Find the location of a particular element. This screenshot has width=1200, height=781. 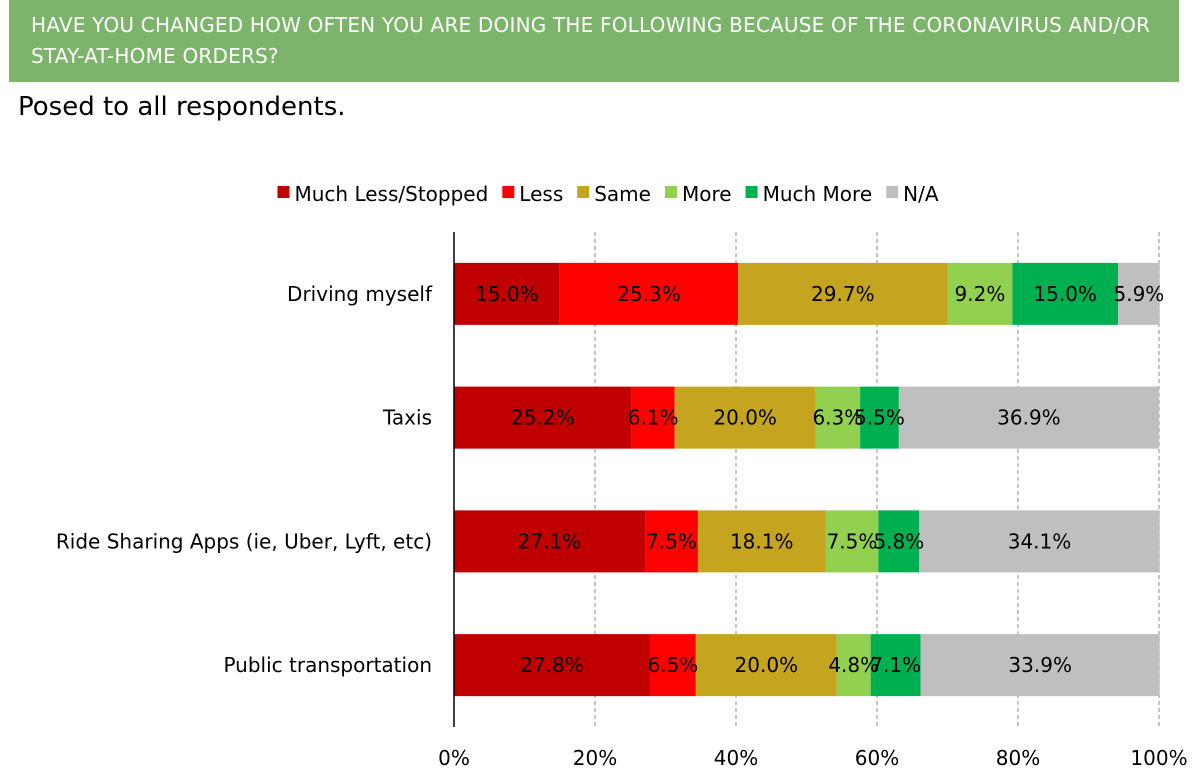

data-label: 7.1% is located at coordinates (895, 665).